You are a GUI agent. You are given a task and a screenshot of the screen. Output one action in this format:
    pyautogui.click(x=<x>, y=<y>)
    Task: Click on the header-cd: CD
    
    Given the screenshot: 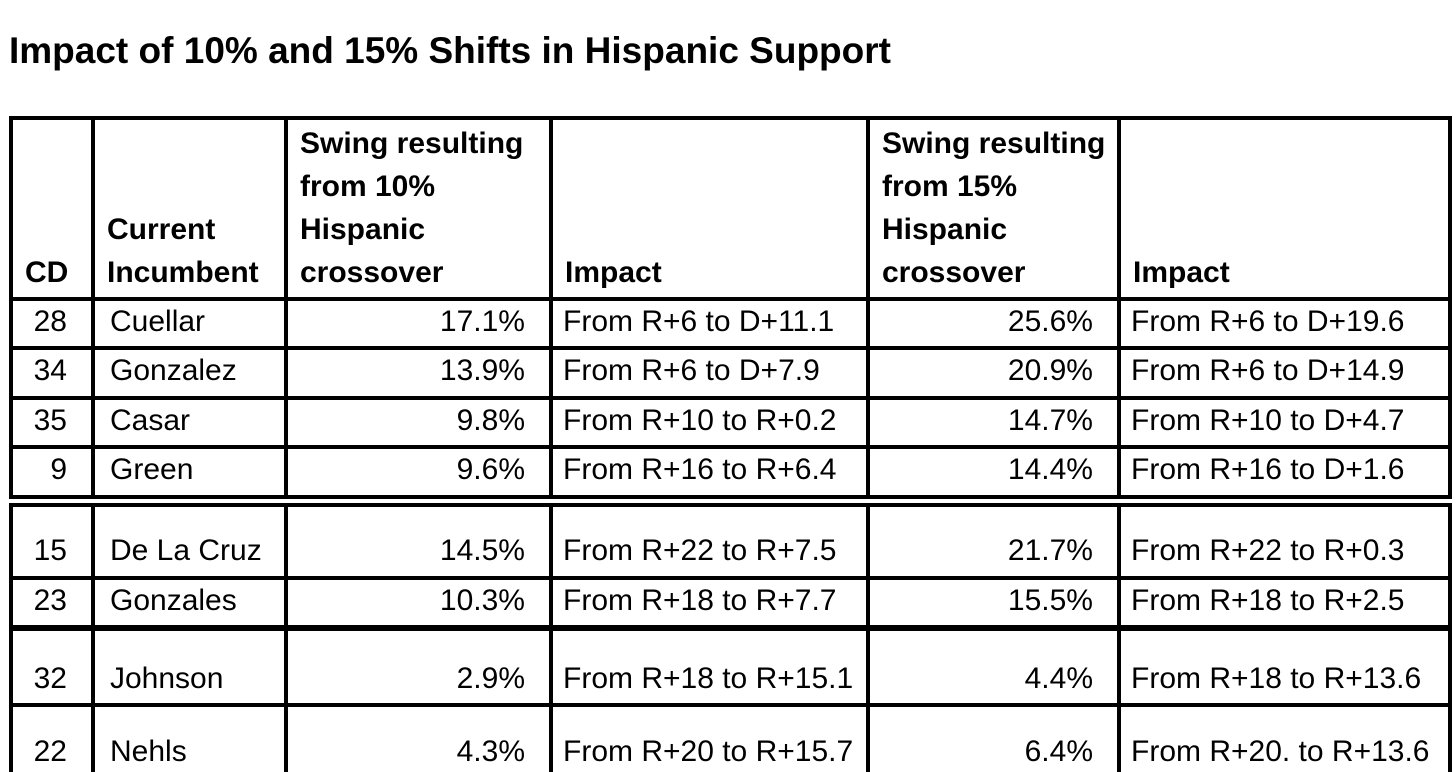 What is the action you would take?
    pyautogui.click(x=52, y=208)
    